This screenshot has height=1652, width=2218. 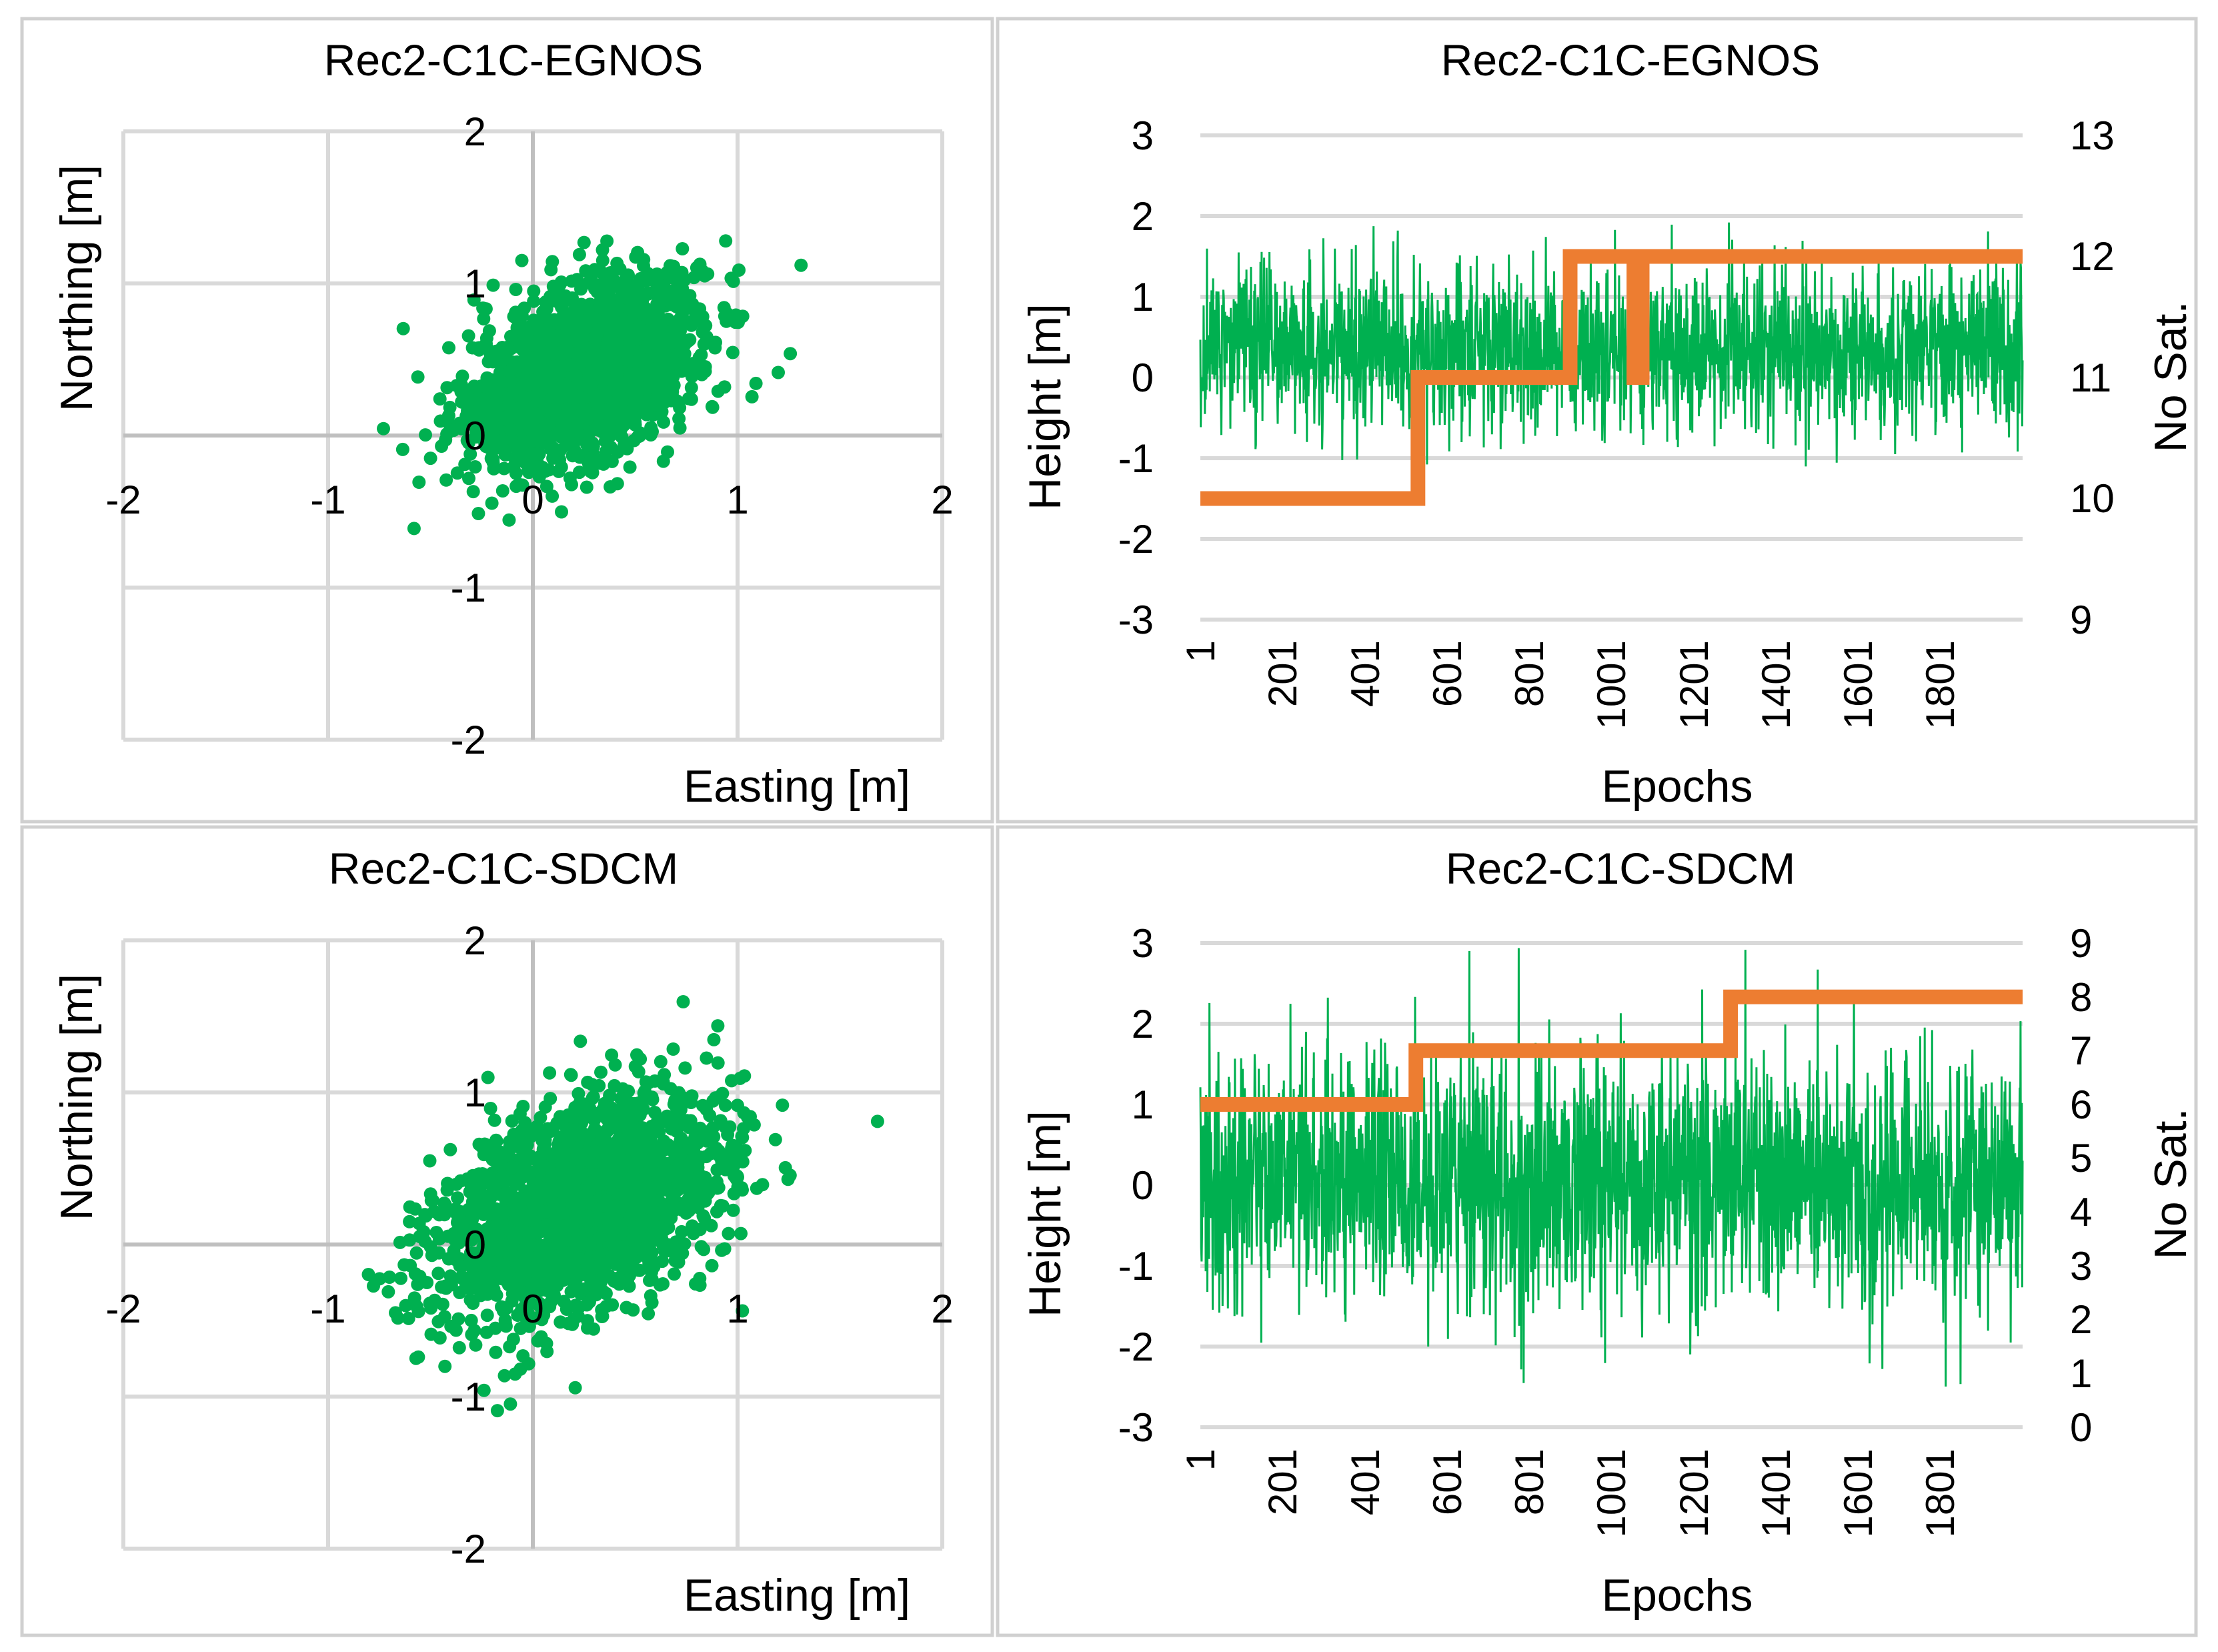 What do you see at coordinates (1136, 1185) in the screenshot?
I see `y-tick-labels: 3 2 1 0 -1 -2 -3` at bounding box center [1136, 1185].